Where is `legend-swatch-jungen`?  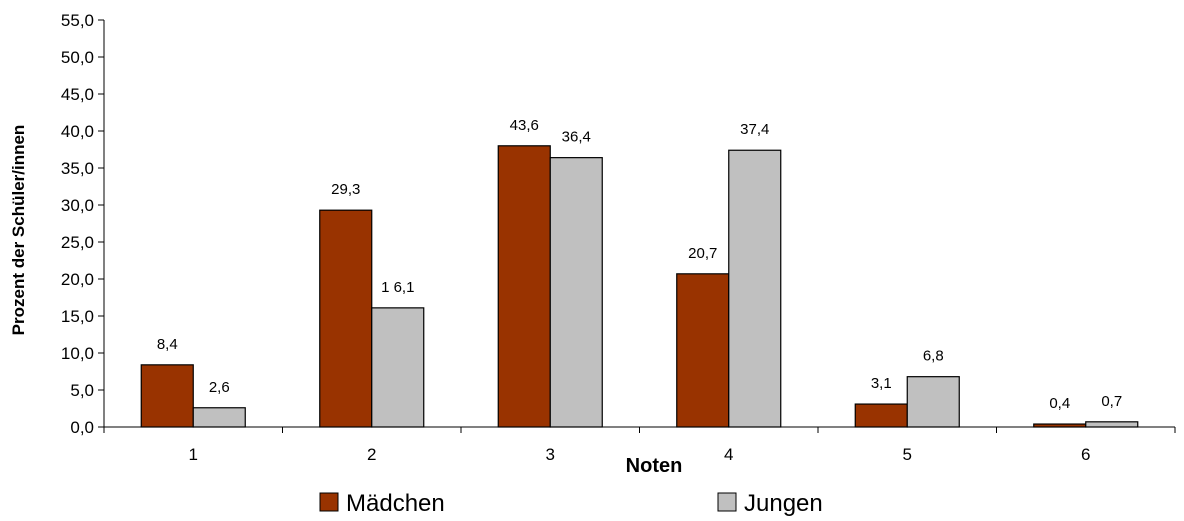 legend-swatch-jungen is located at coordinates (727, 502).